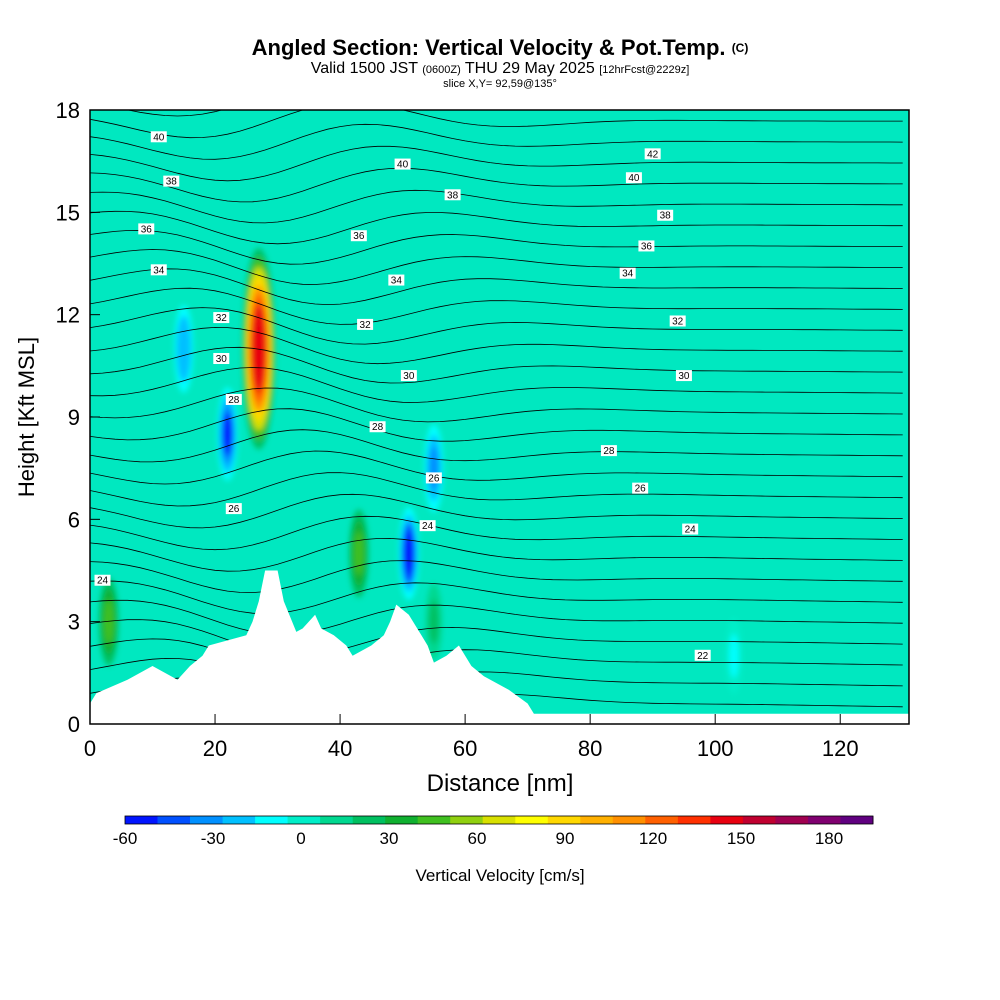  What do you see at coordinates (493, 831) in the screenshot?
I see `colorbar: -60 -30 0 30 60 90 120 150 180` at bounding box center [493, 831].